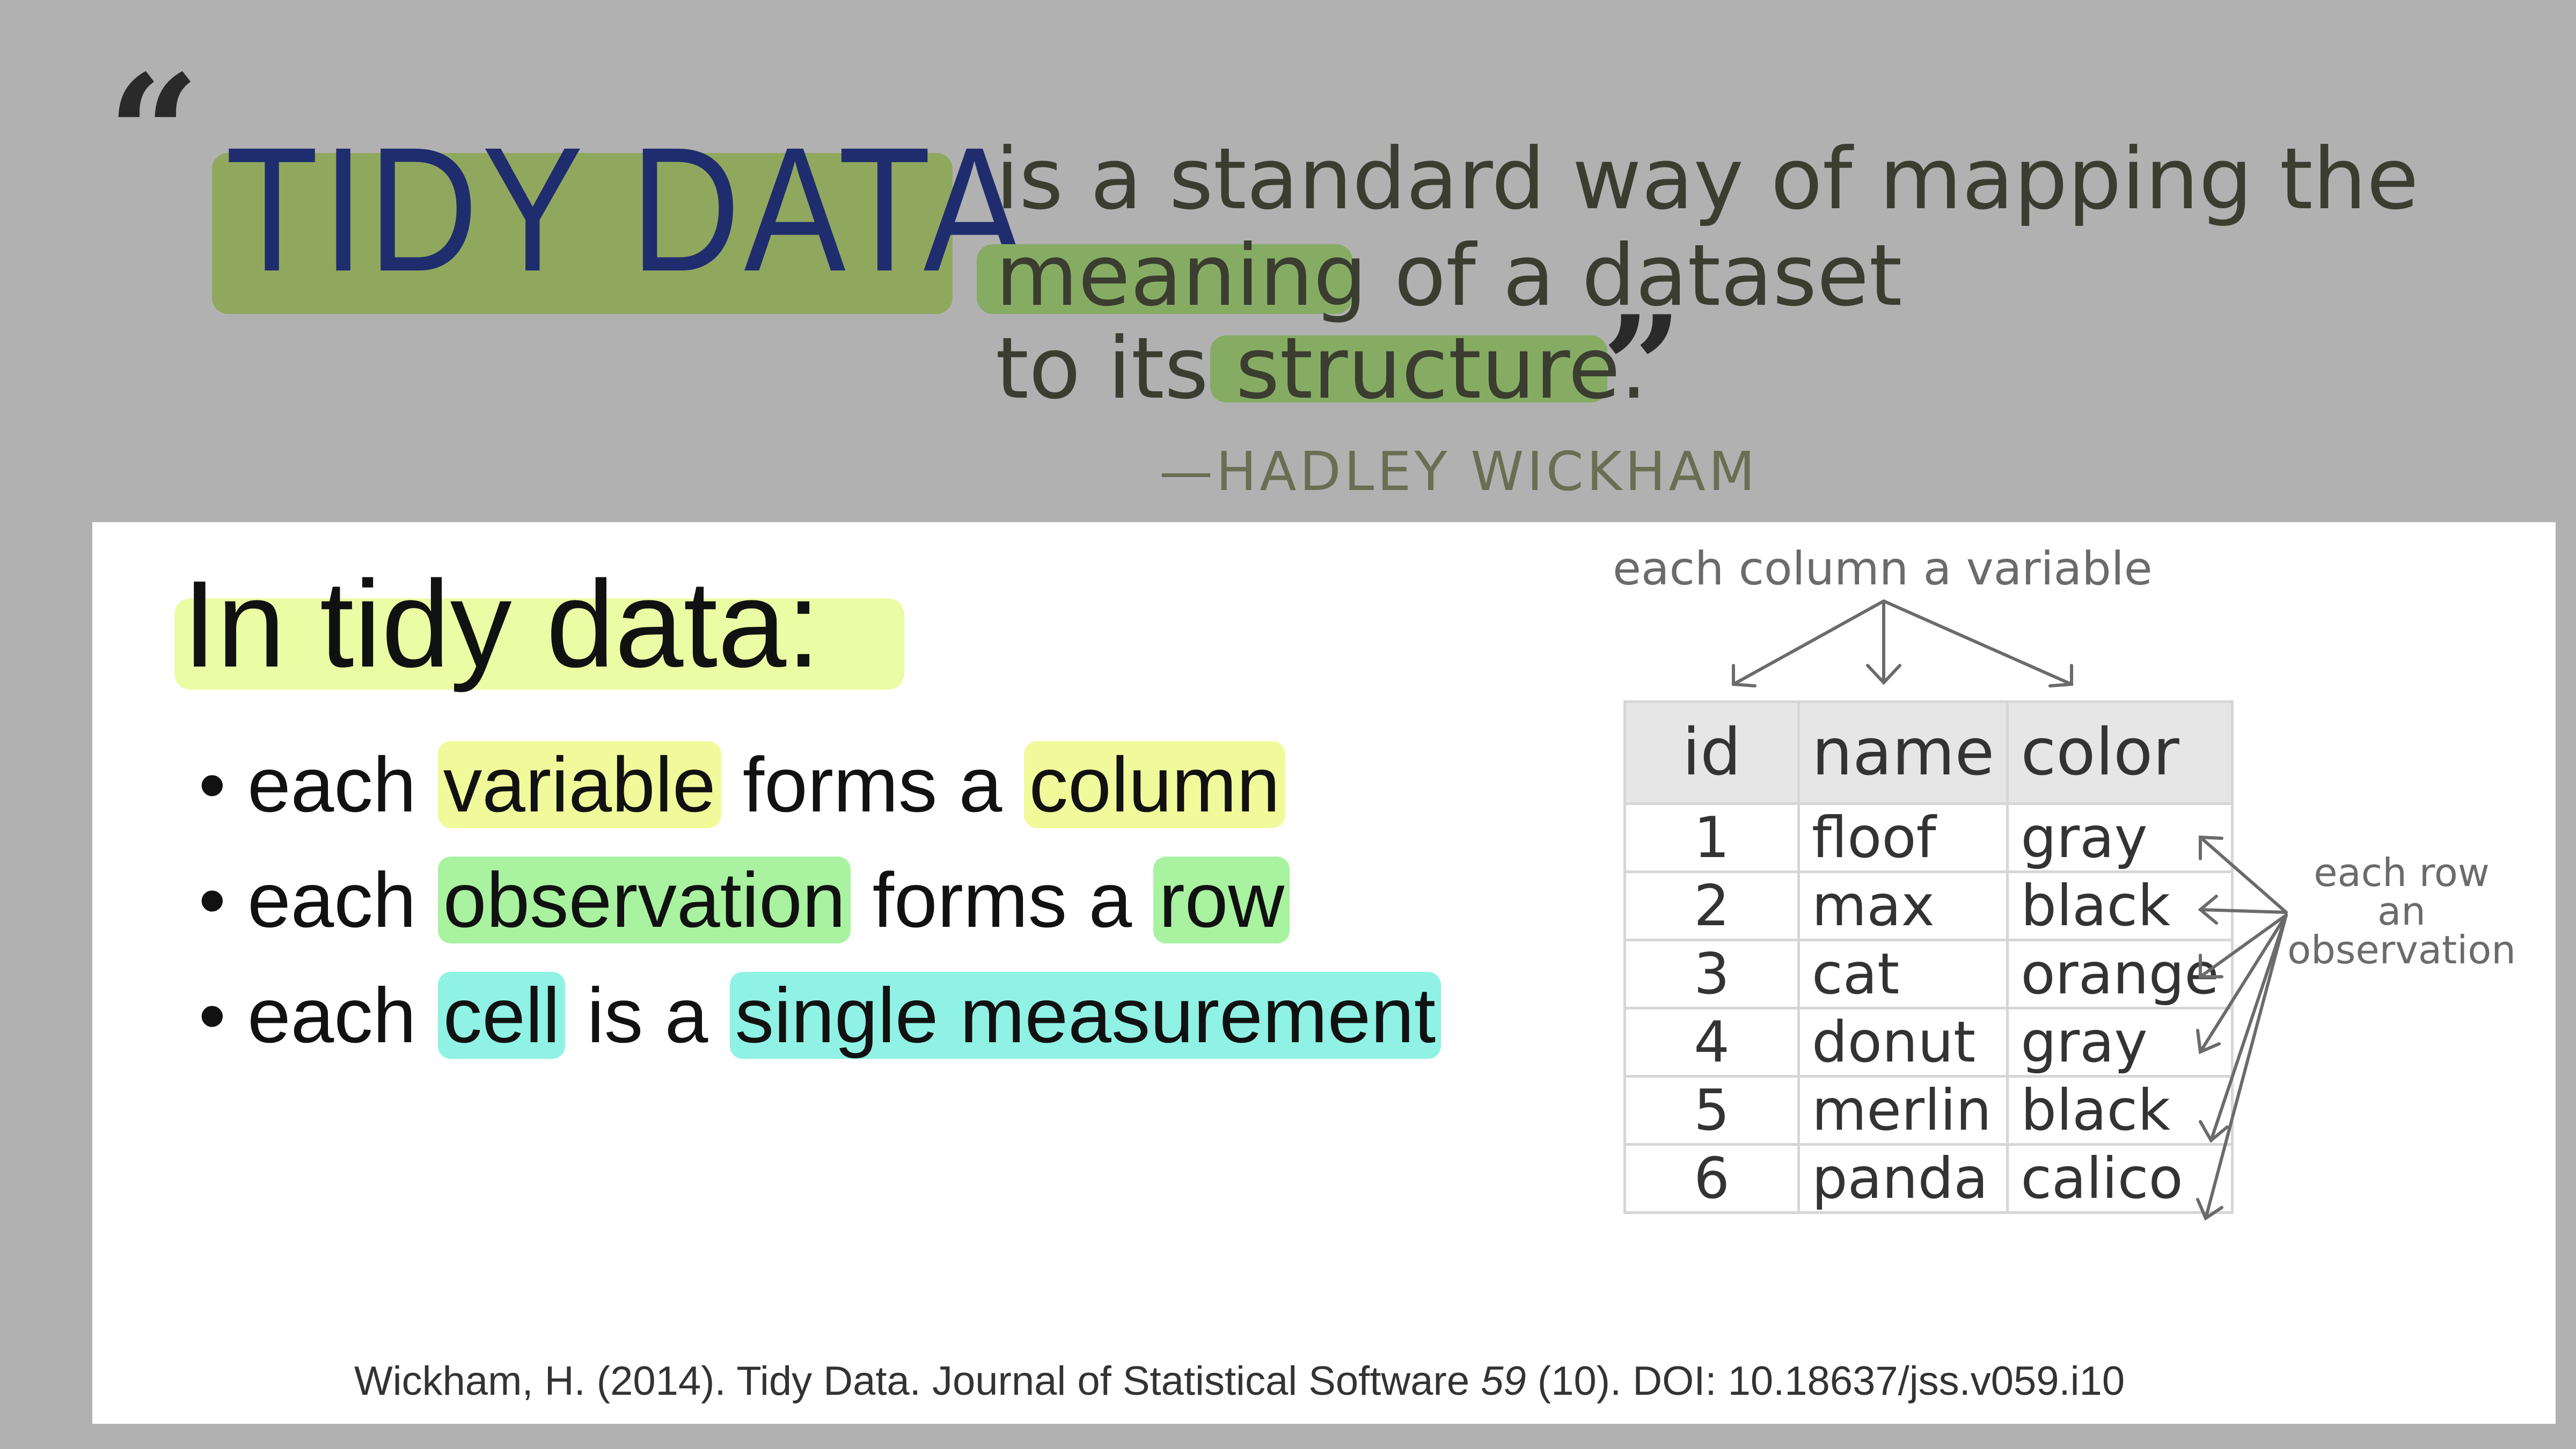 The width and height of the screenshot is (2576, 1449). I want to click on meaning-highlight, so click(1164, 279).